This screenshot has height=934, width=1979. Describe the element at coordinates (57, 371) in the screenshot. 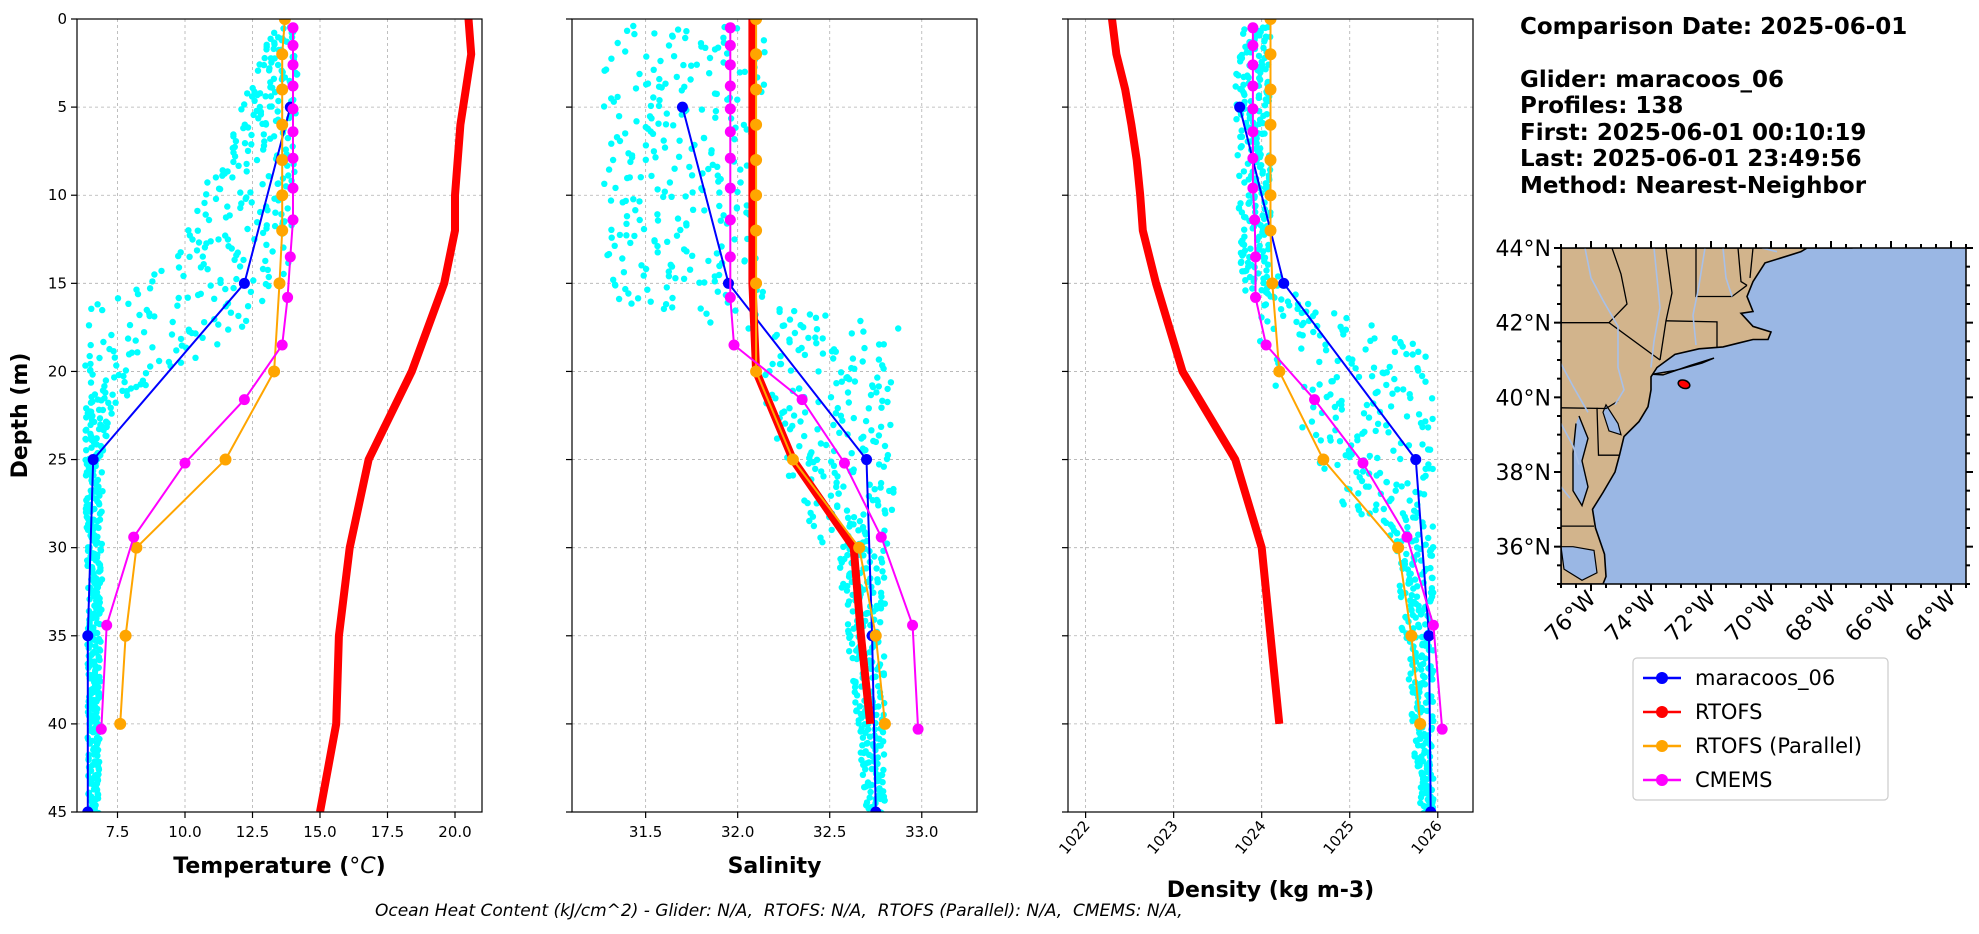

I see `y-tick-label: 20` at that location.